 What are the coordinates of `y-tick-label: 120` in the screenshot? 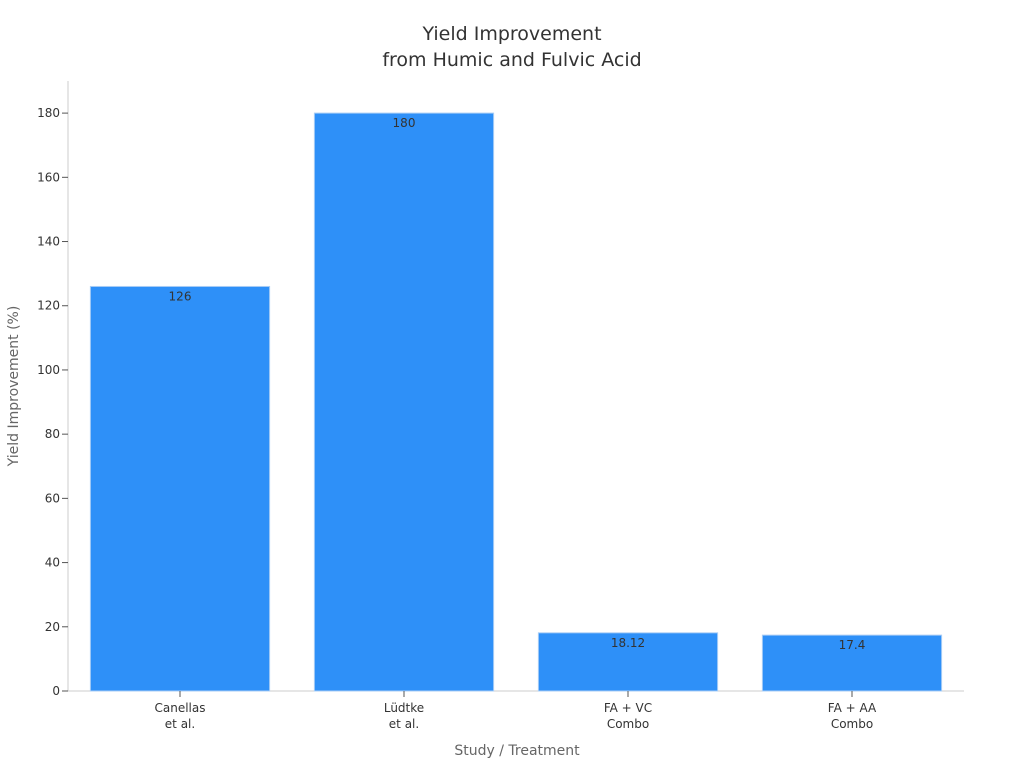 It's located at (48, 306).